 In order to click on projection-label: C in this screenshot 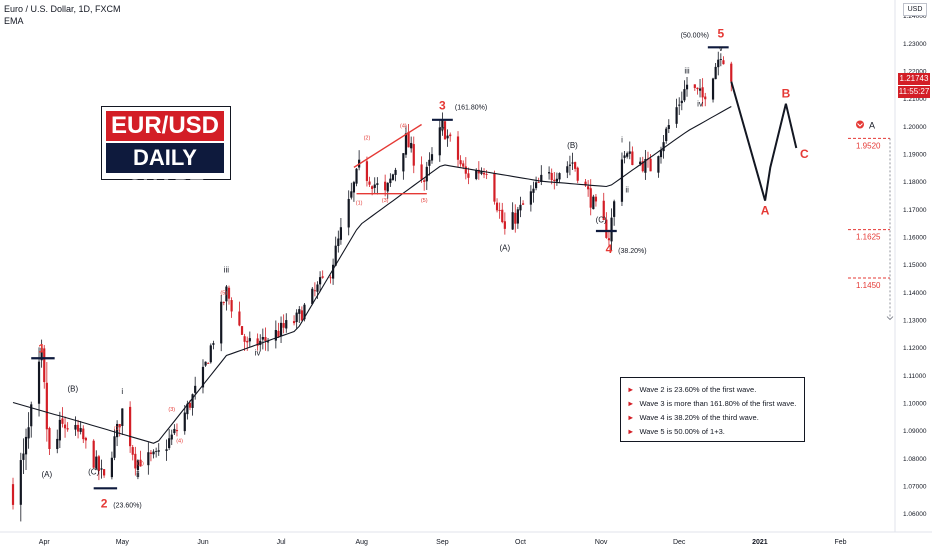, I will do `click(804, 154)`.